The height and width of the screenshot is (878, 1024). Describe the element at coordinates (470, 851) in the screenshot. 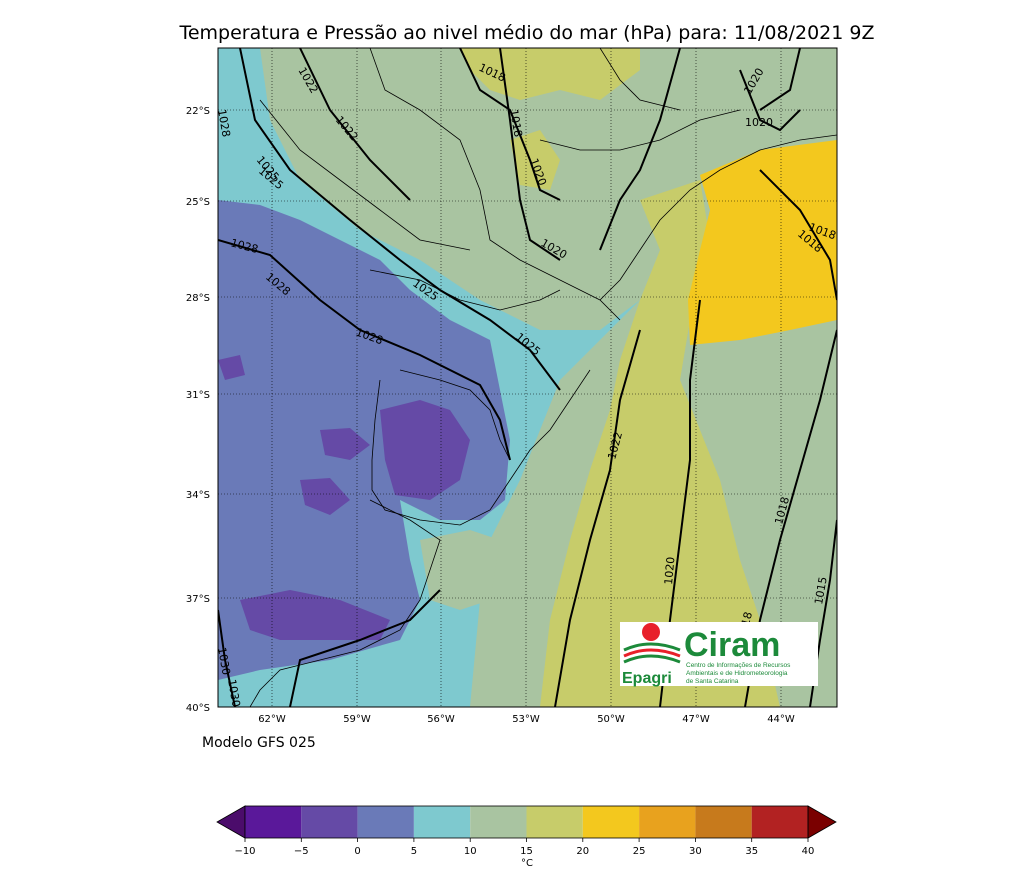

I see `colorbar-tick-label: 10` at that location.